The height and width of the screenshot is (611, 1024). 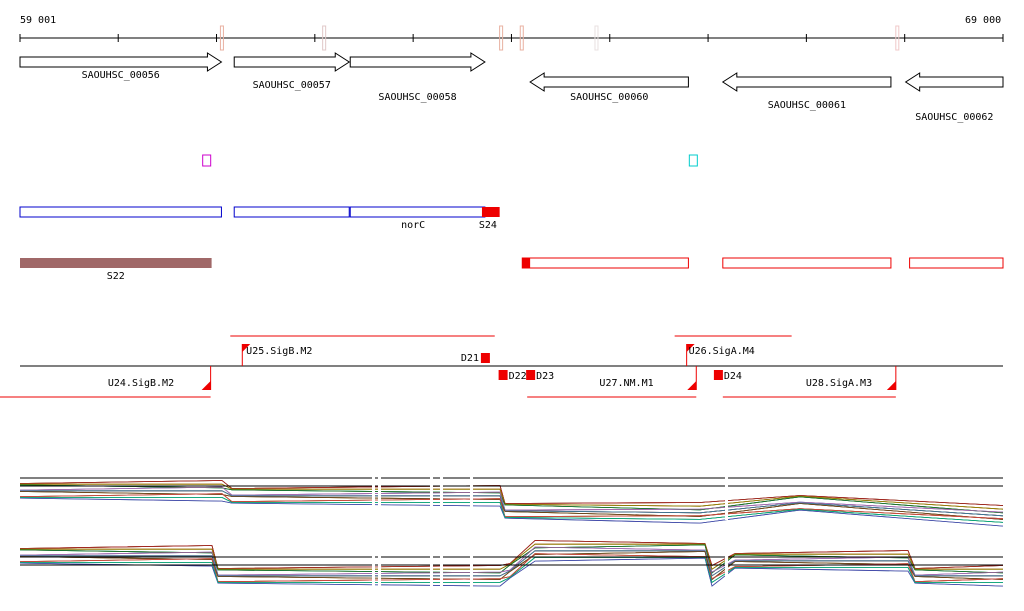 I want to click on s22-label: S22, so click(x=116, y=276).